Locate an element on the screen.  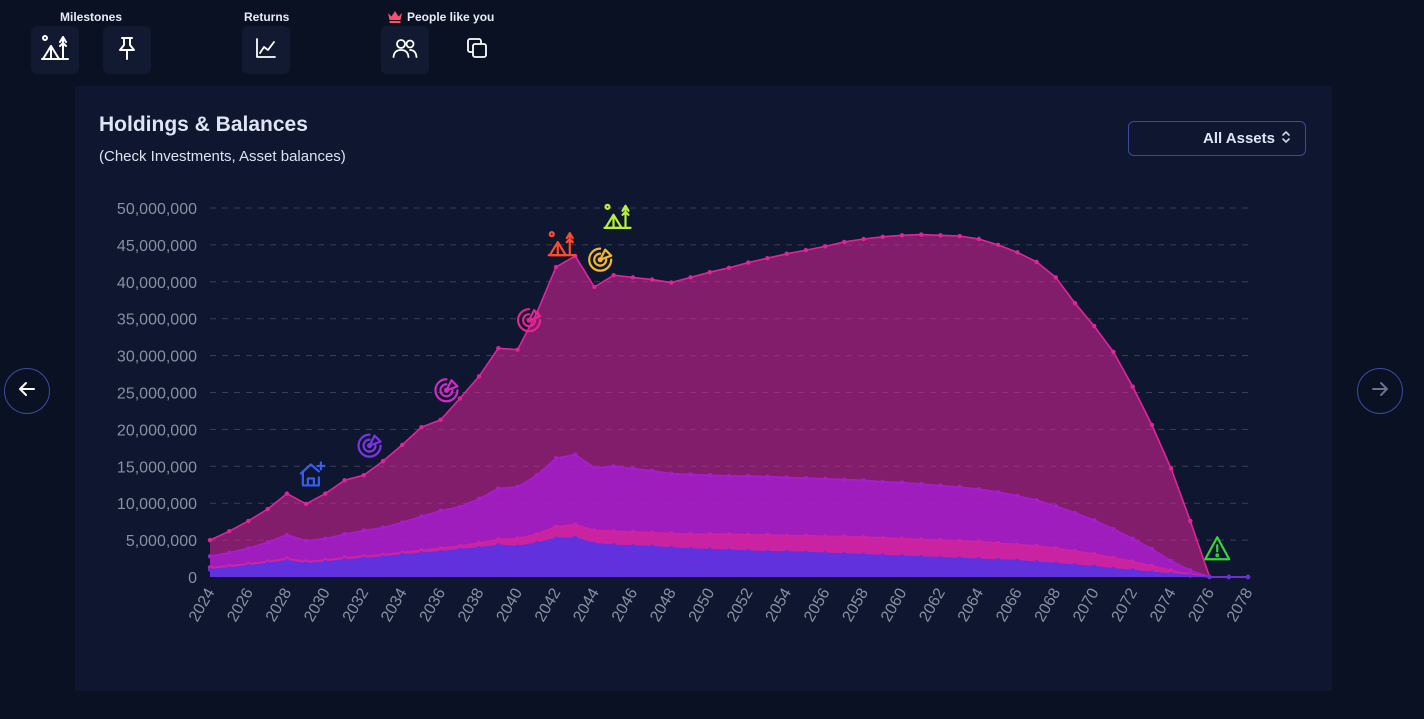
y-tick-label: 30,000,000 is located at coordinates (157, 357).